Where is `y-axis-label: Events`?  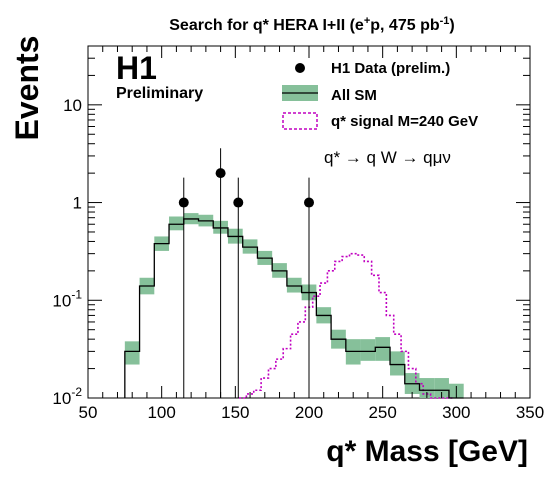 y-axis-label: Events is located at coordinates (27, 88).